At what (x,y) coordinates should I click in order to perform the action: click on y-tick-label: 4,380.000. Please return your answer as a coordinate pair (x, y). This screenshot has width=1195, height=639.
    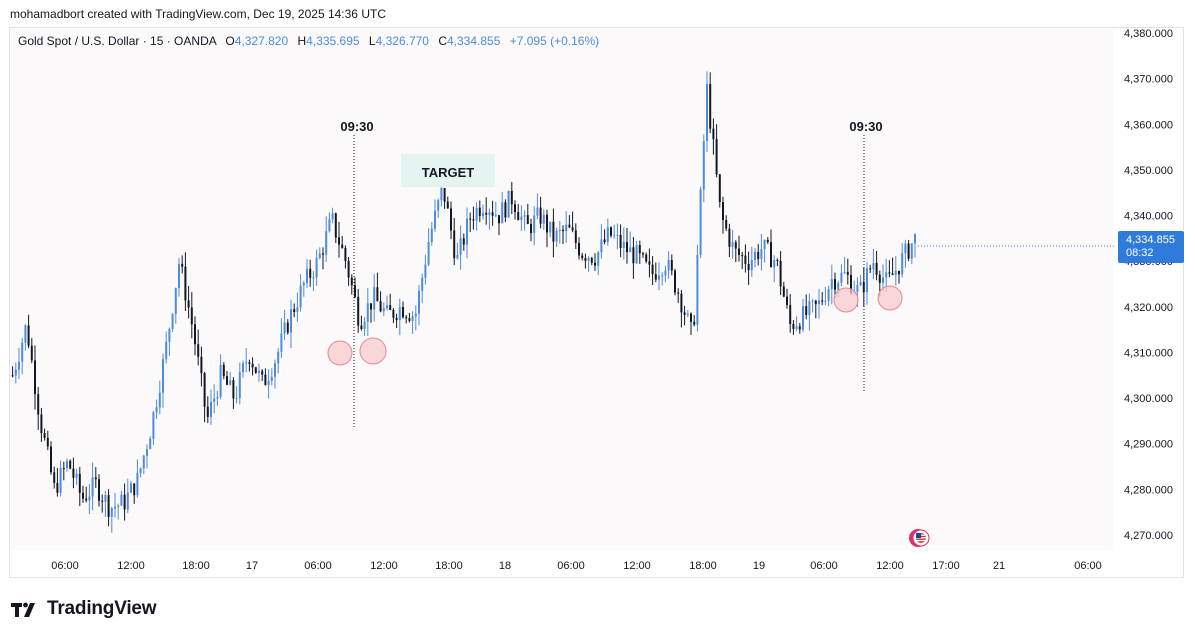
    Looking at the image, I should click on (1148, 34).